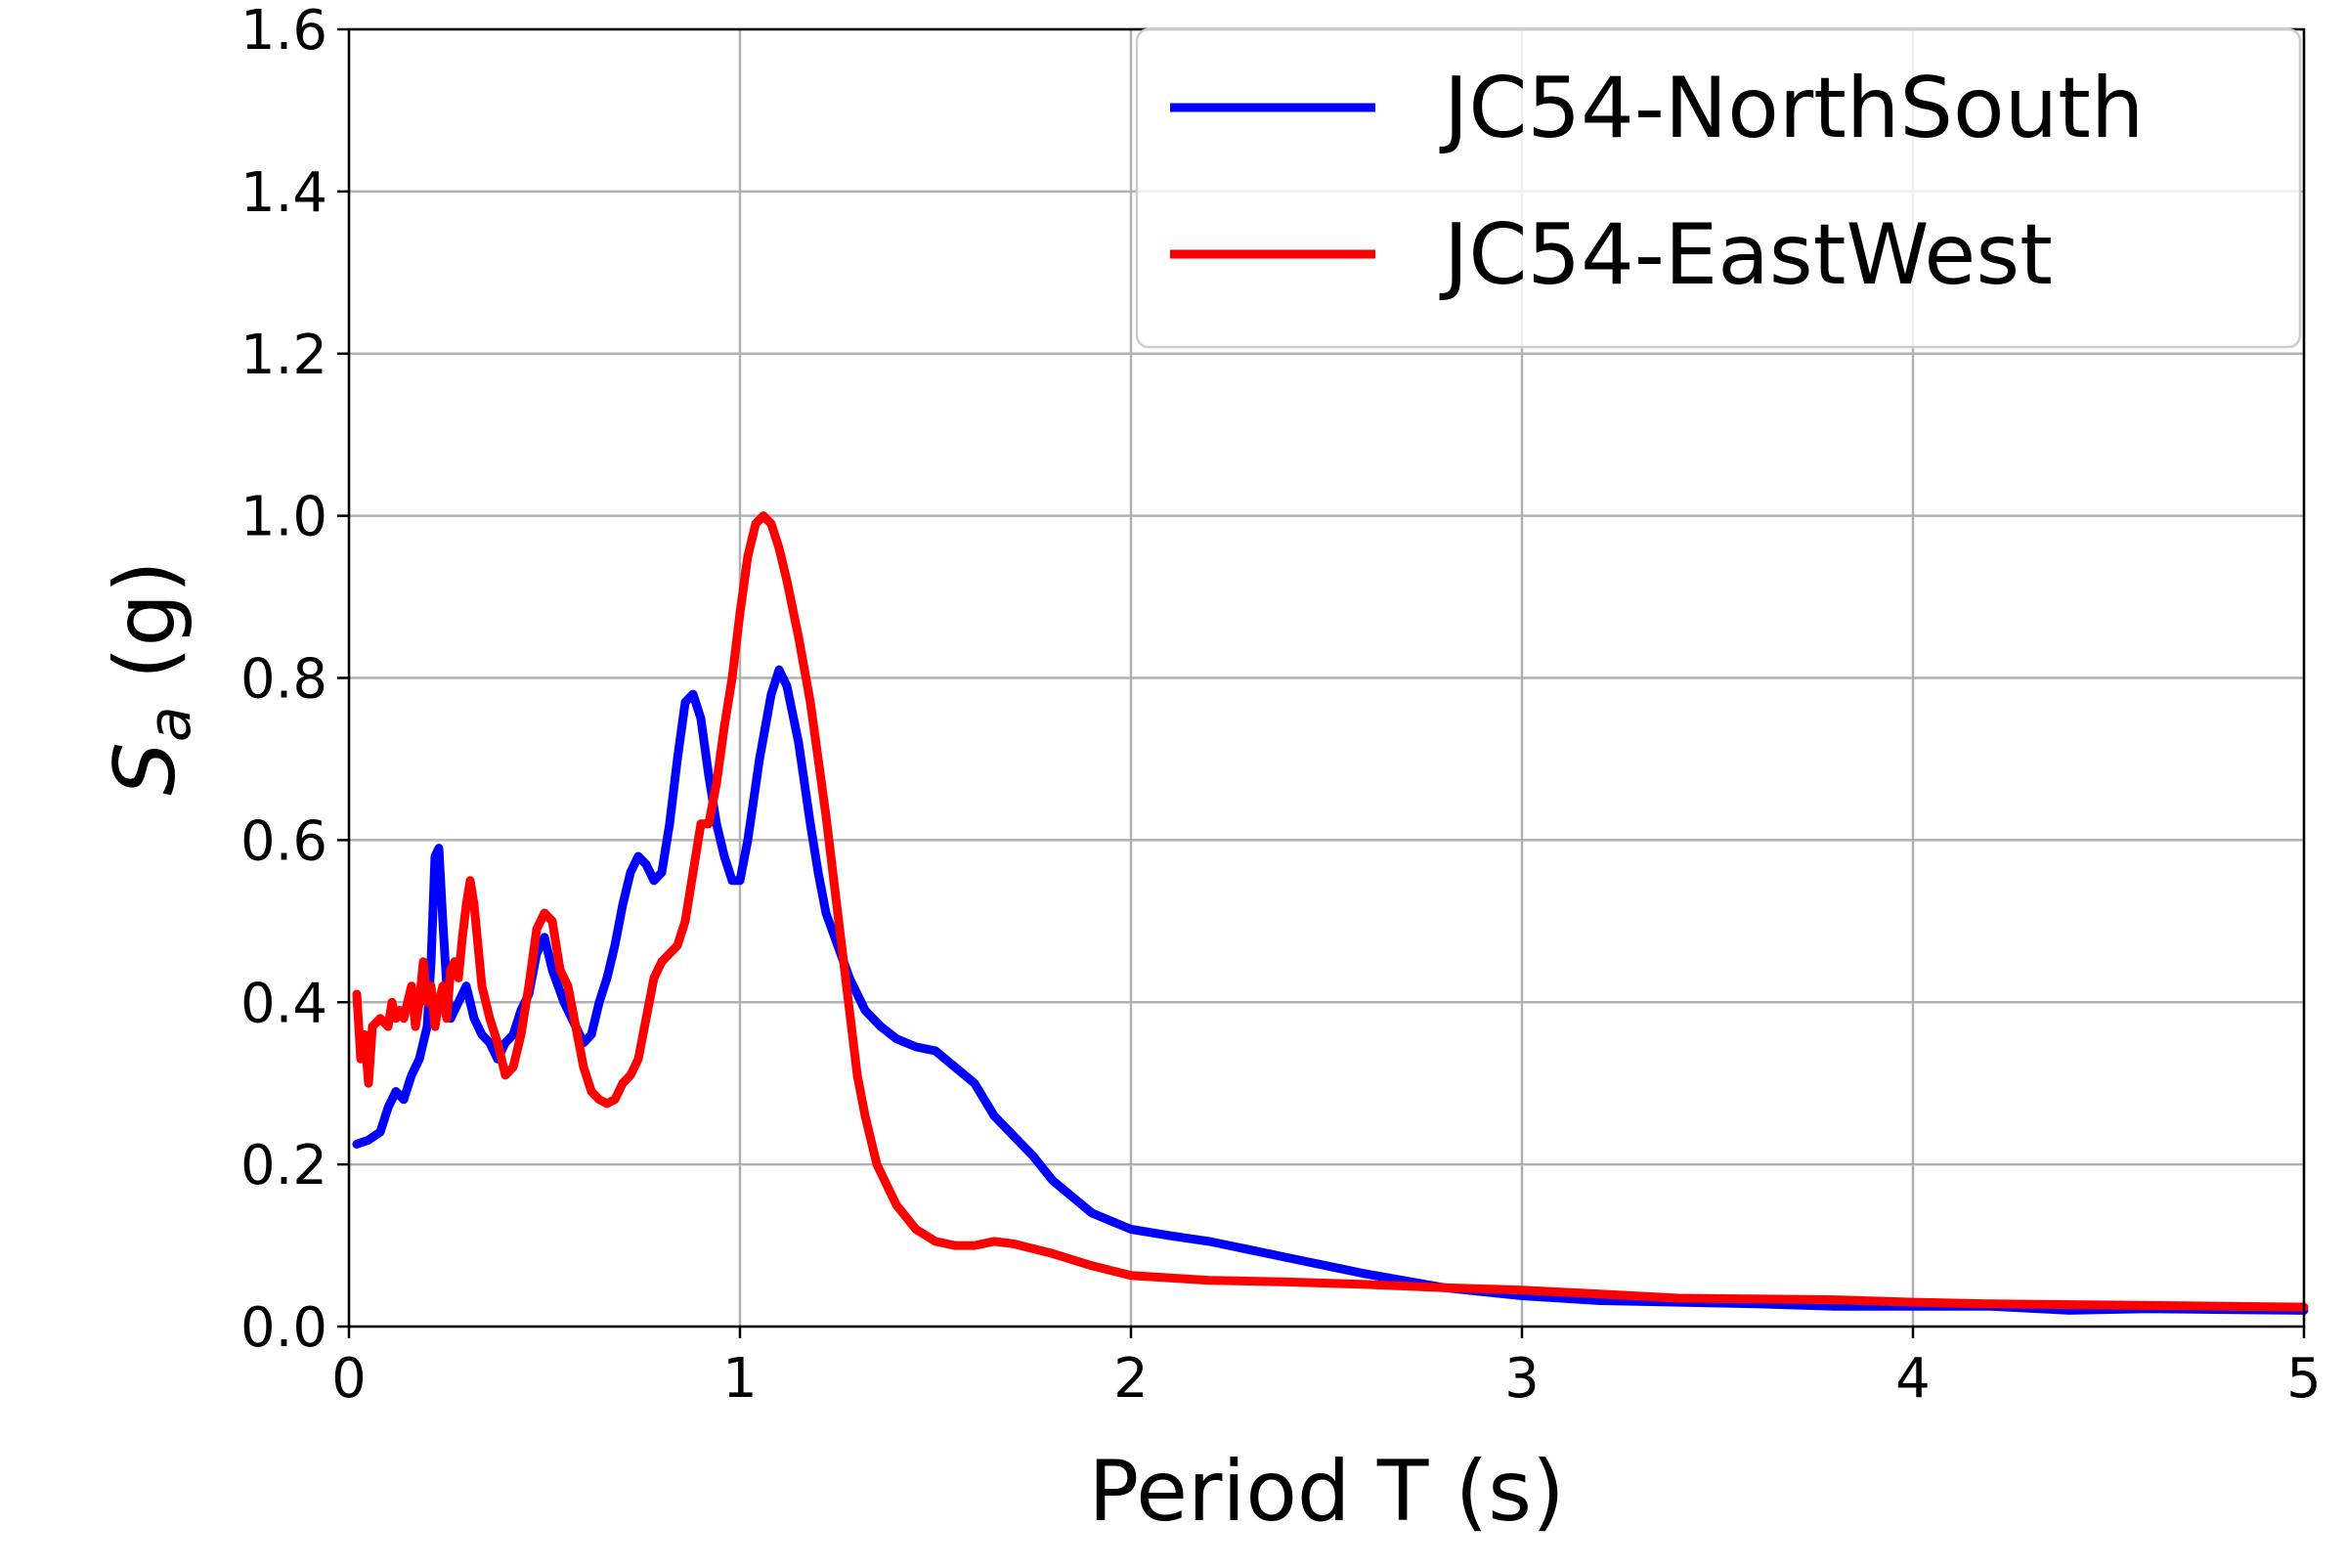 The image size is (2346, 1568). What do you see at coordinates (1746, 255) in the screenshot?
I see `legend-label-eastwest: JC54-EastWest` at bounding box center [1746, 255].